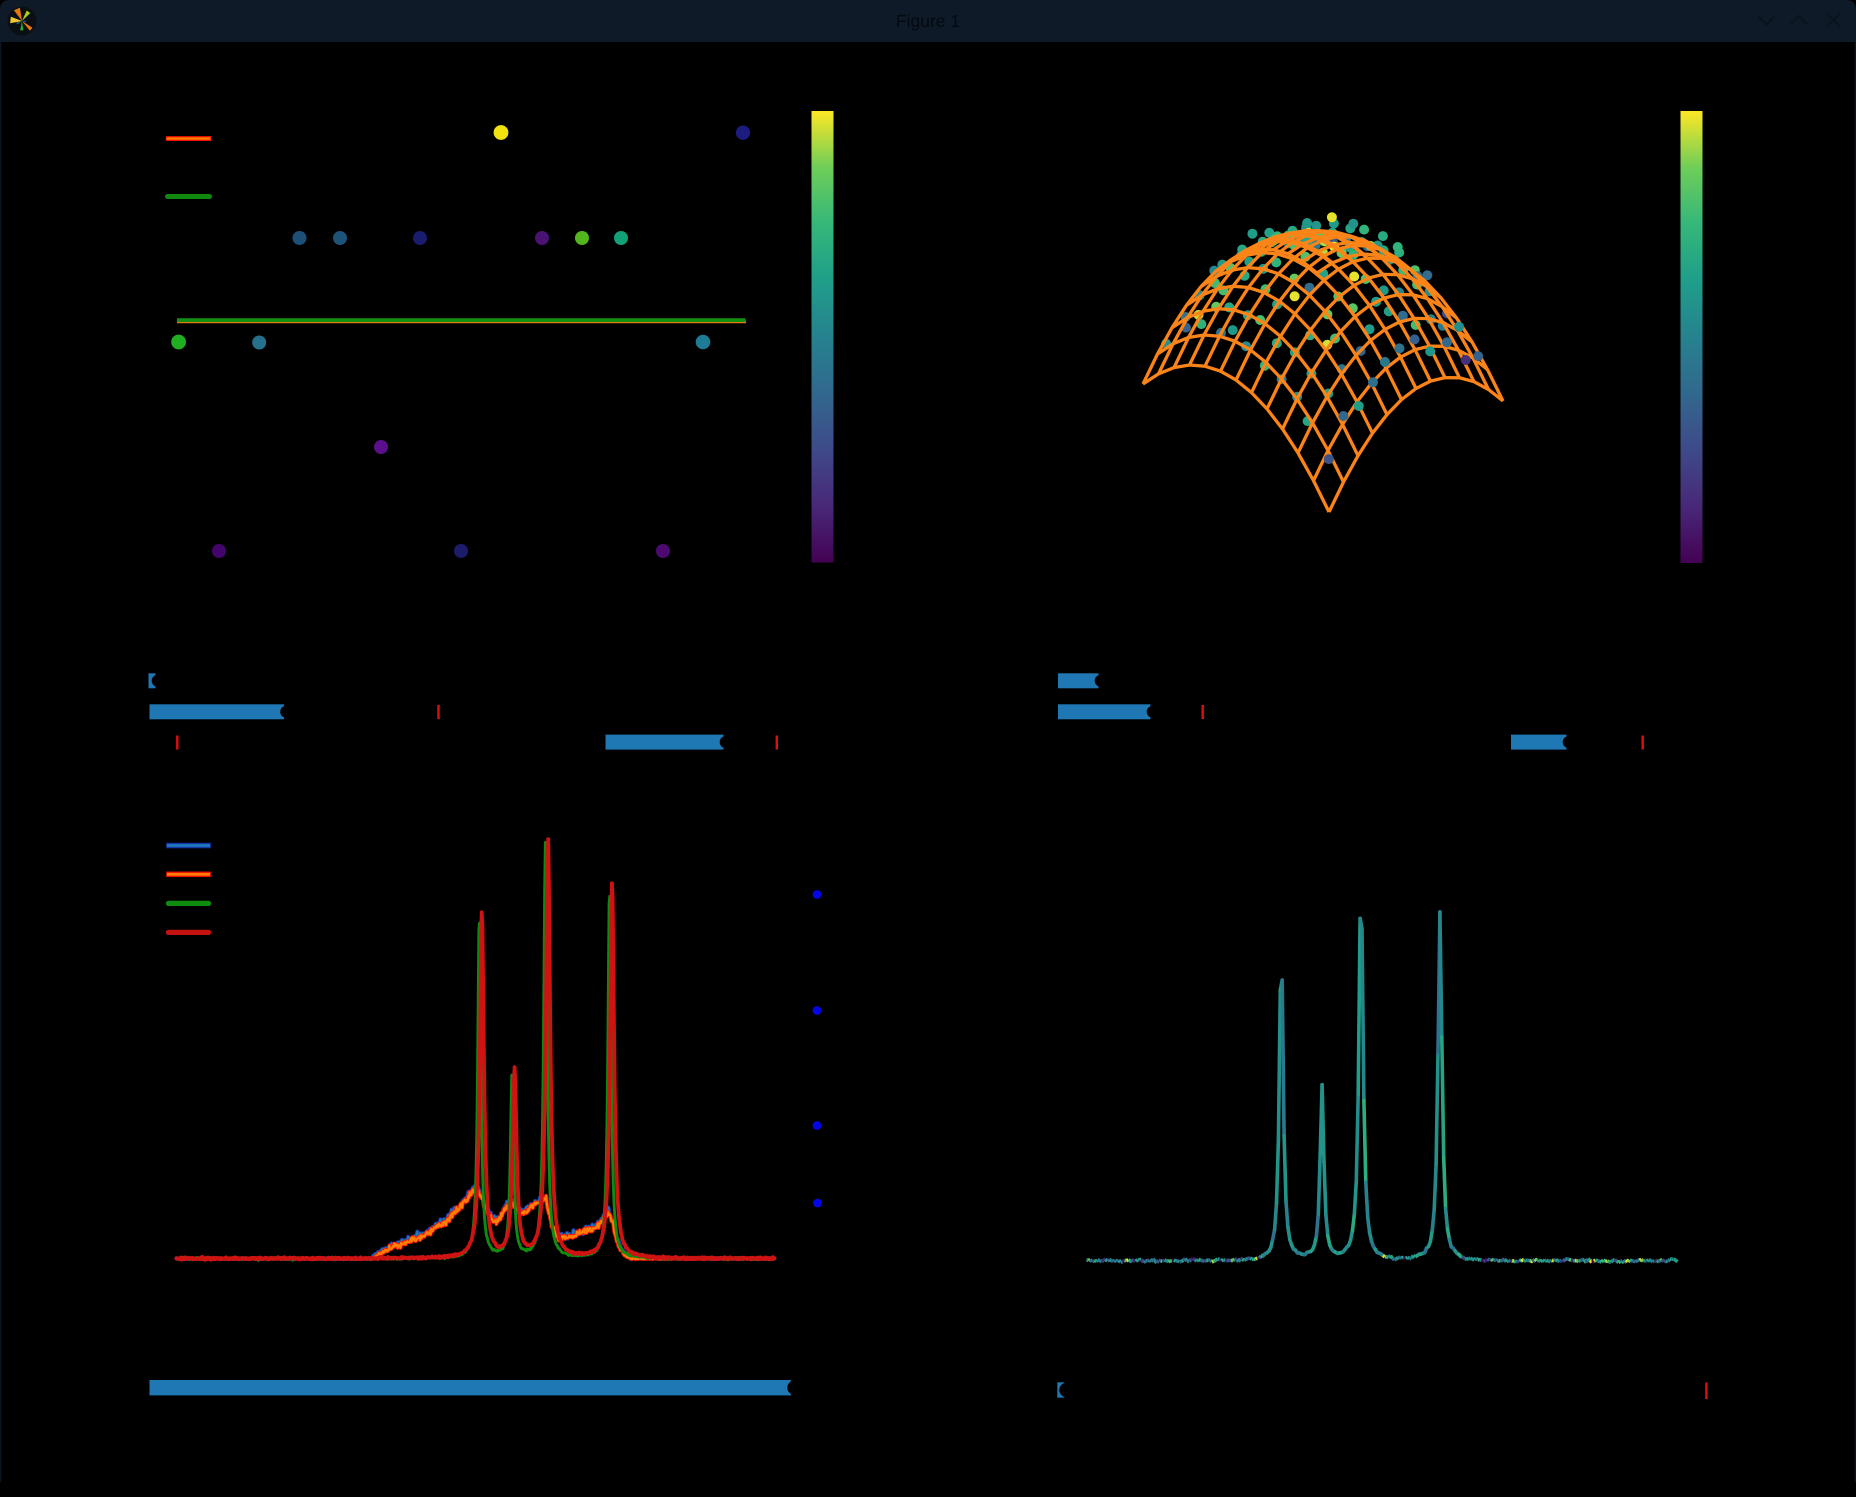 Image resolution: width=1856 pixels, height=1497 pixels. I want to click on svg-text: Figure 1, so click(928, 21).